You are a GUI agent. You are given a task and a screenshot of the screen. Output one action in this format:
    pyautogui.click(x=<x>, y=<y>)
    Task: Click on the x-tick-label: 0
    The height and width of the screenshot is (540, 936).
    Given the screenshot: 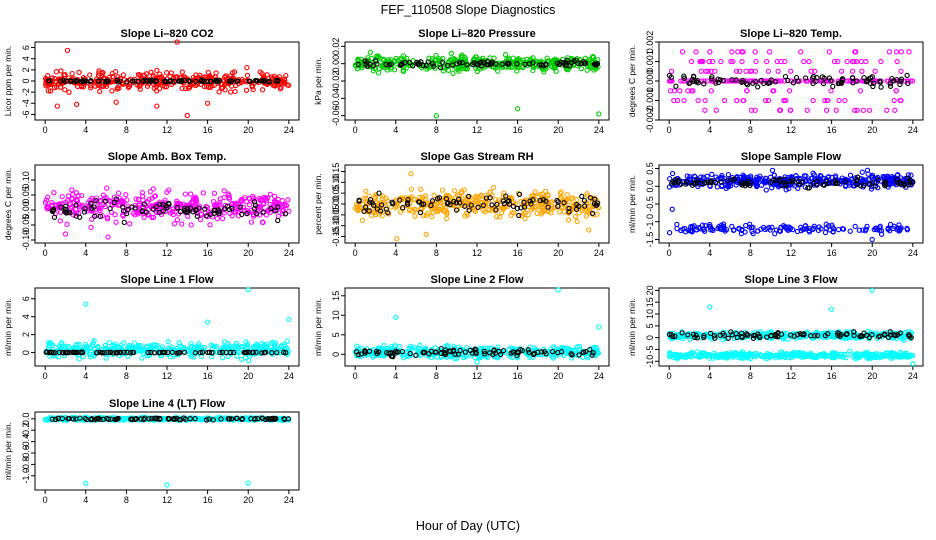 What is the action you would take?
    pyautogui.click(x=355, y=376)
    